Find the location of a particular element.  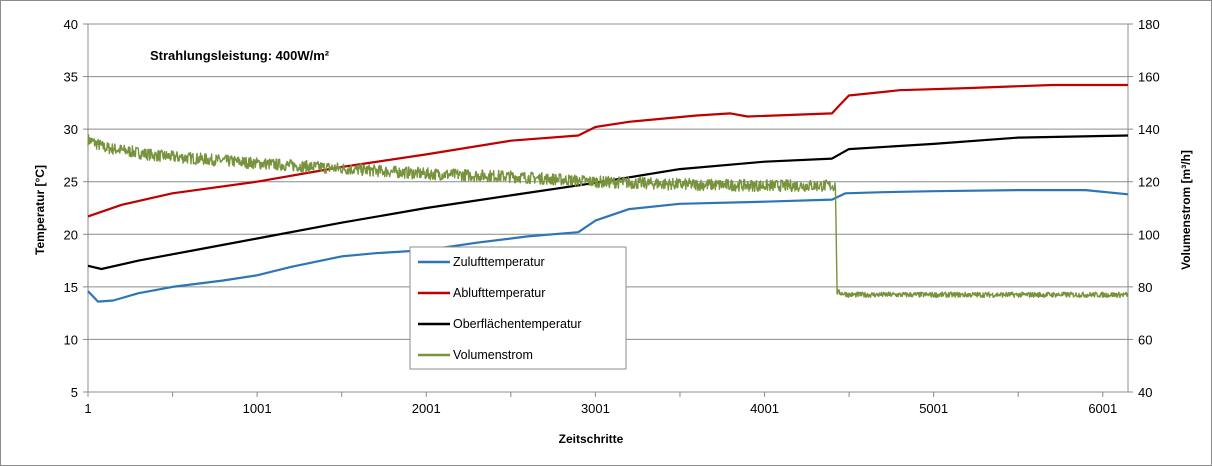

x-tick-label: 6001 is located at coordinates (1102, 408).